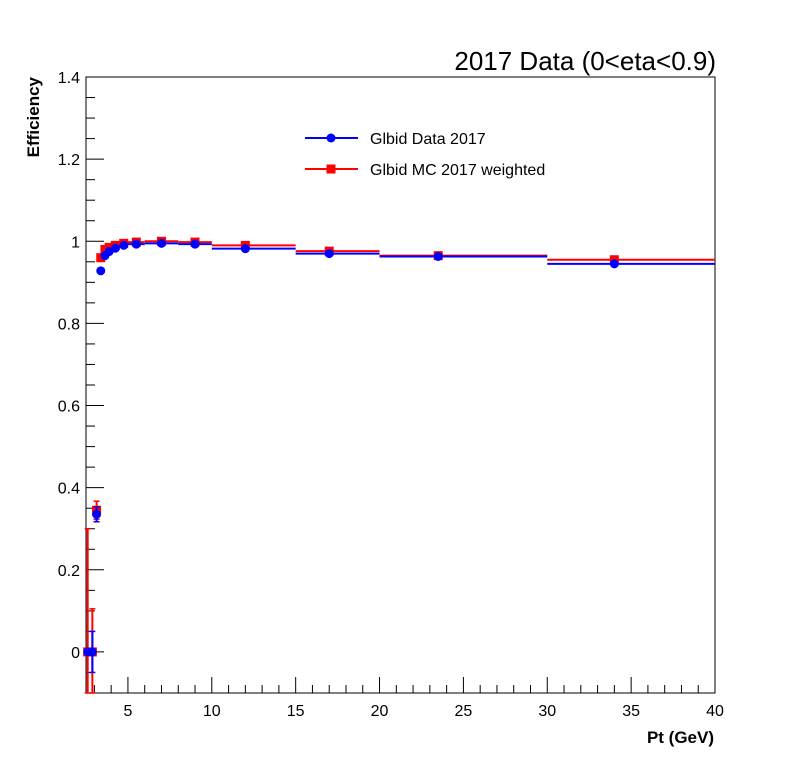 The image size is (796, 772). I want to click on y-tick-label: 0.6, so click(69, 407).